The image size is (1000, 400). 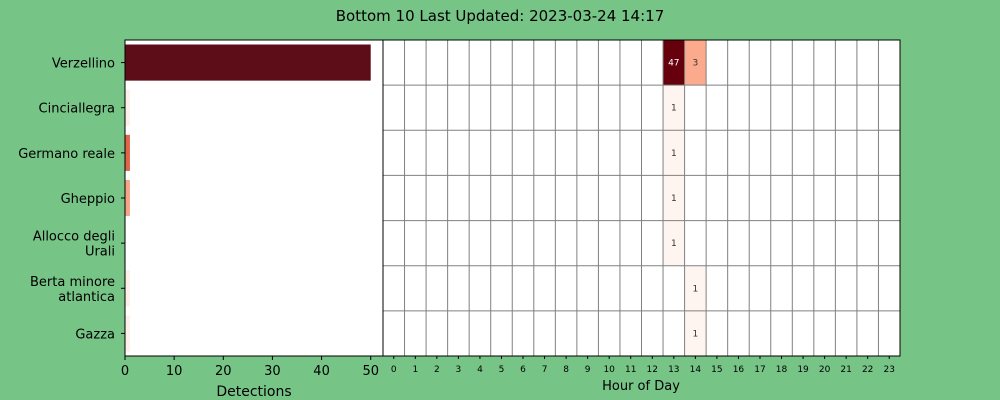 I want to click on category-label: Germano reale, so click(x=66, y=154).